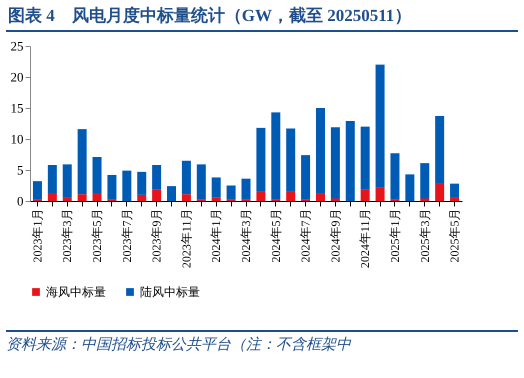 This screenshot has height=378, width=524. Describe the element at coordinates (17, 46) in the screenshot. I see `y-tick-label: 25` at that location.